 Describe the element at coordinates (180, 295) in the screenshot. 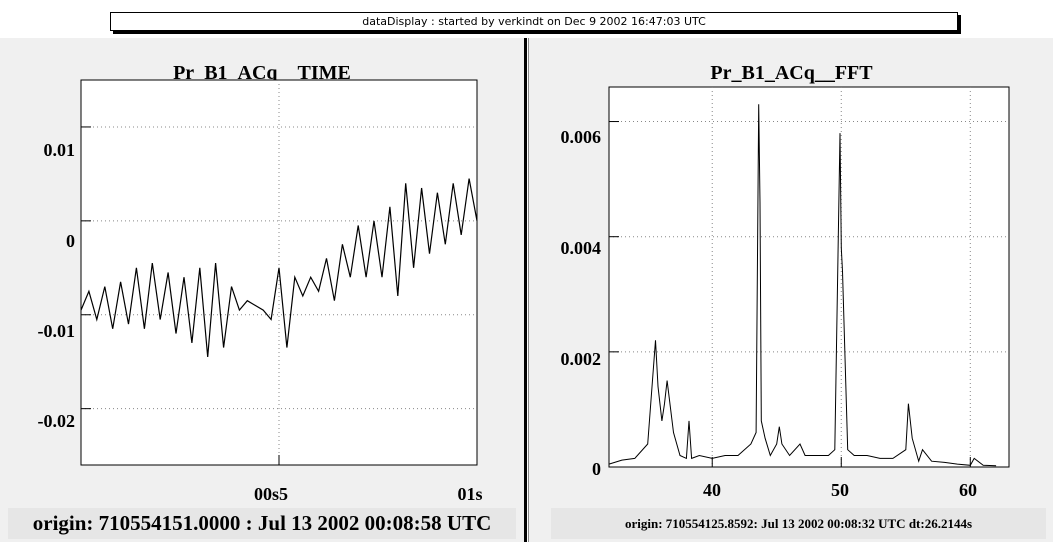

I see `time-plot-ticks` at that location.